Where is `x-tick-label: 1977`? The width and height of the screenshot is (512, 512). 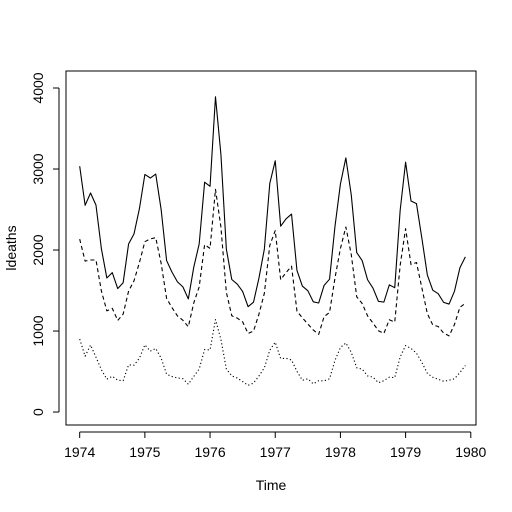
x-tick-label: 1977 is located at coordinates (275, 452).